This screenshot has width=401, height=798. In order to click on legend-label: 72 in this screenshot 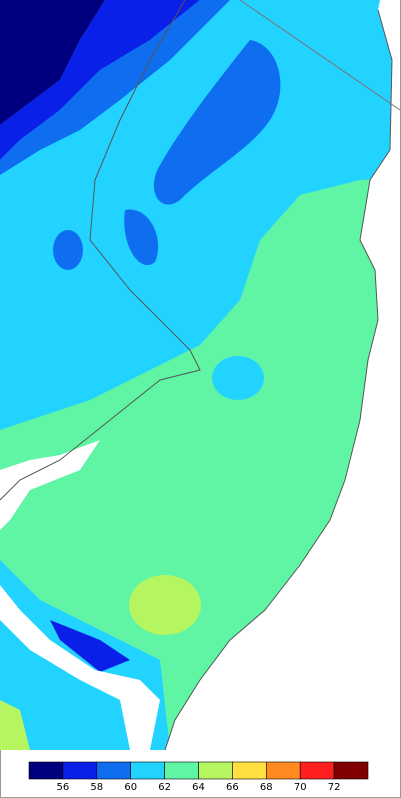, I will do `click(334, 787)`.